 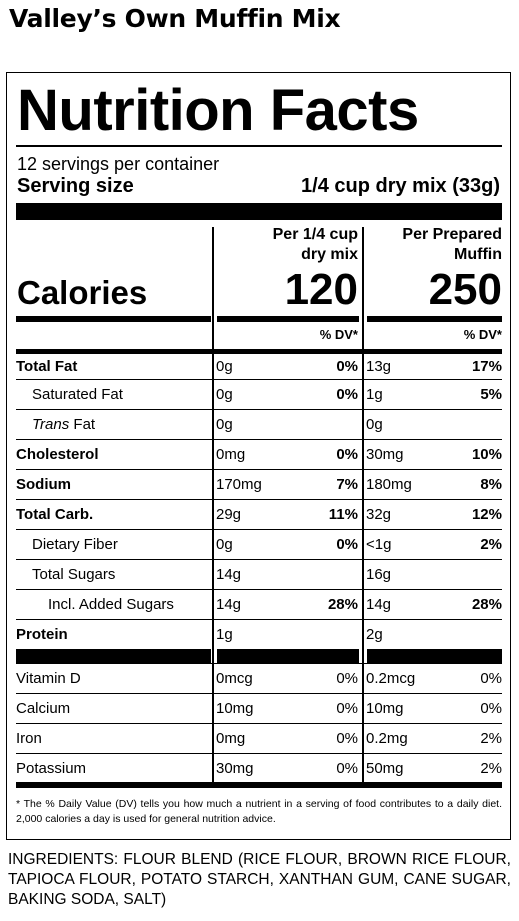 What do you see at coordinates (343, 514) in the screenshot?
I see `dv-col1: 11%` at bounding box center [343, 514].